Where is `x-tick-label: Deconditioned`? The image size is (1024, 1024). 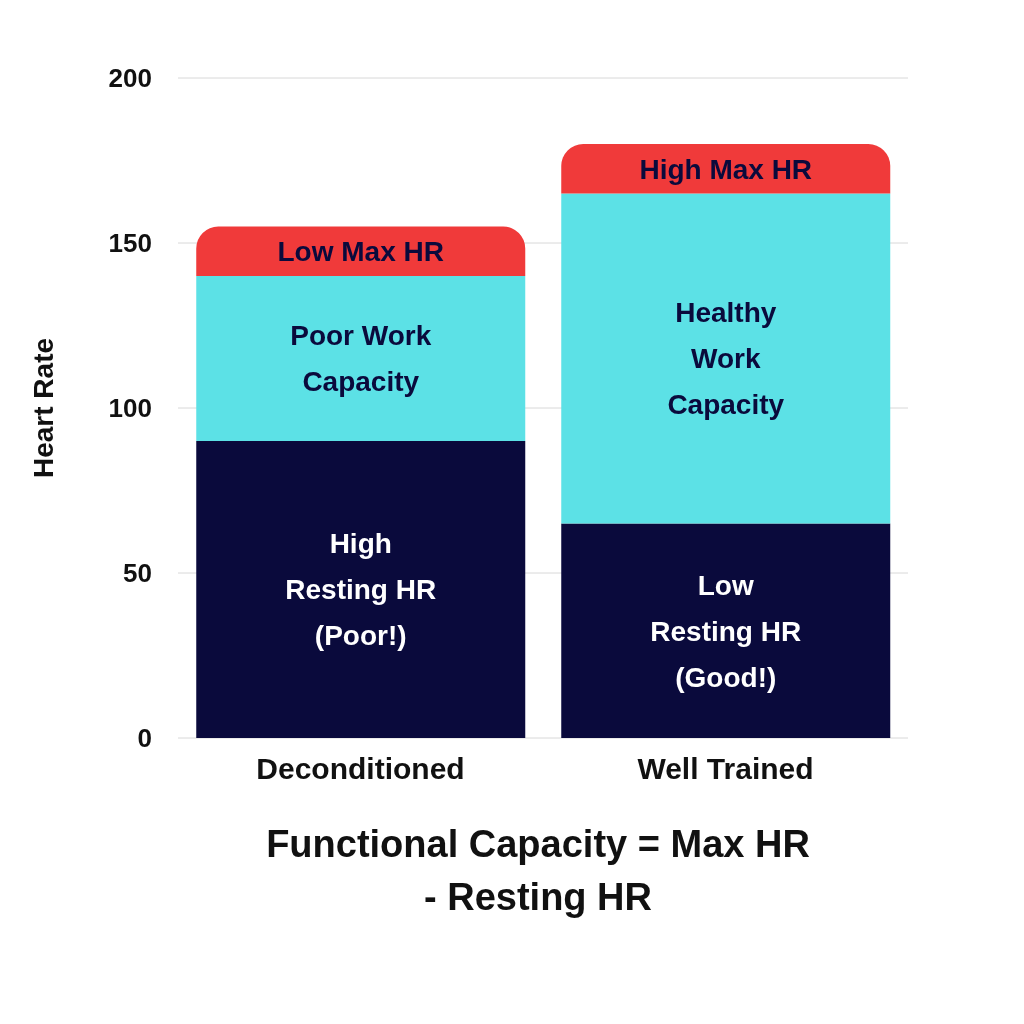
x-tick-label: Deconditioned is located at coordinates (360, 769).